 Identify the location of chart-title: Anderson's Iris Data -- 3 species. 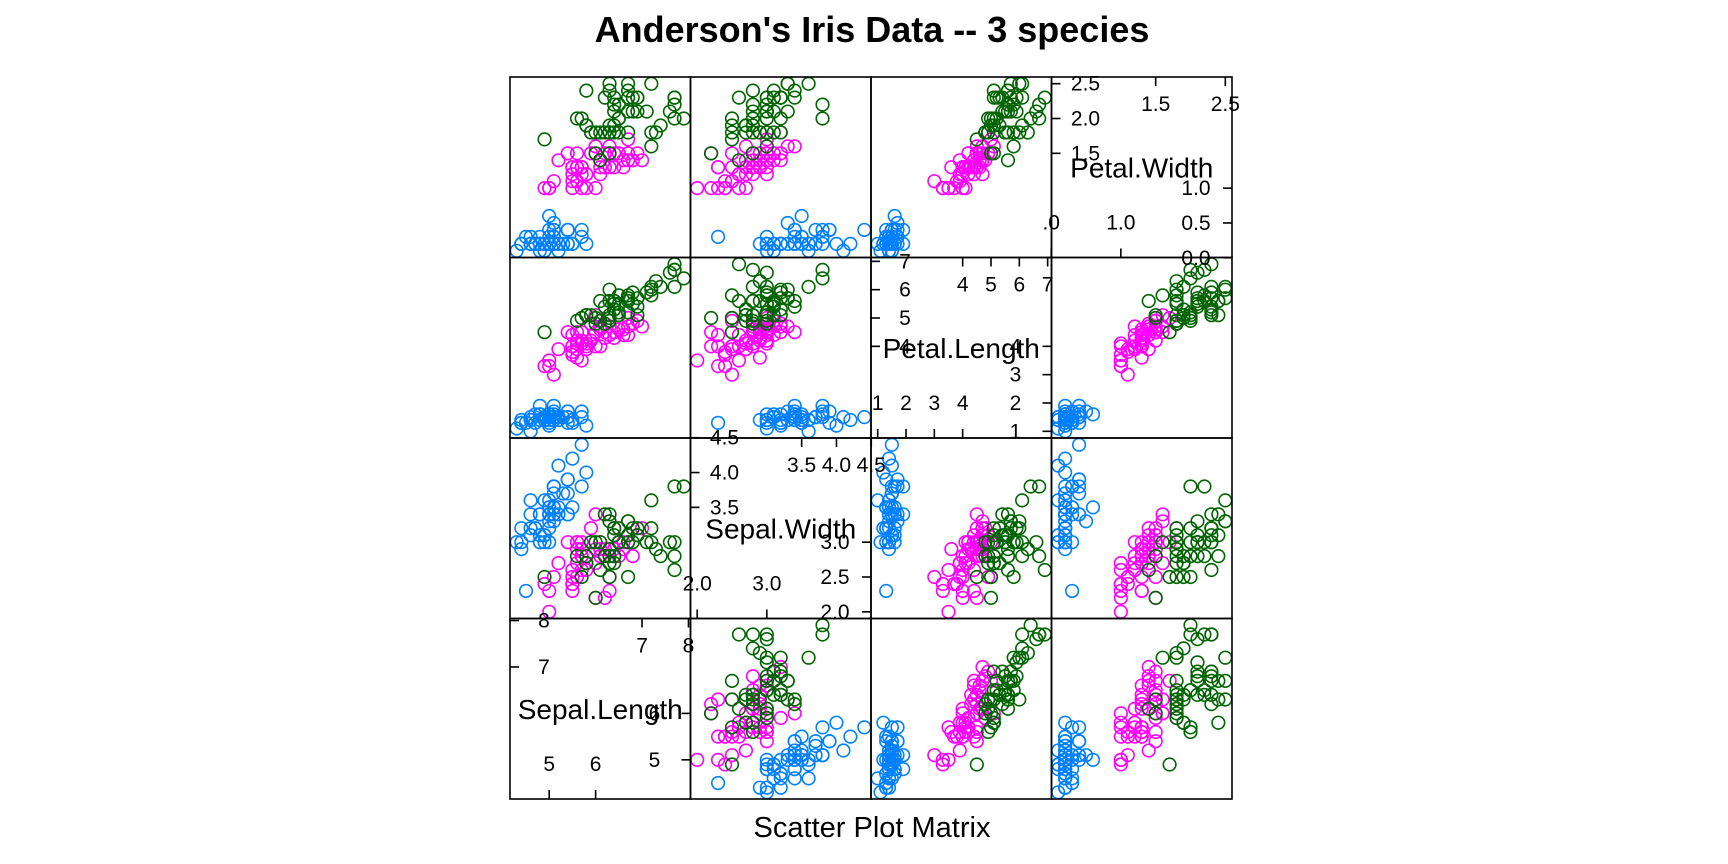
(872, 29).